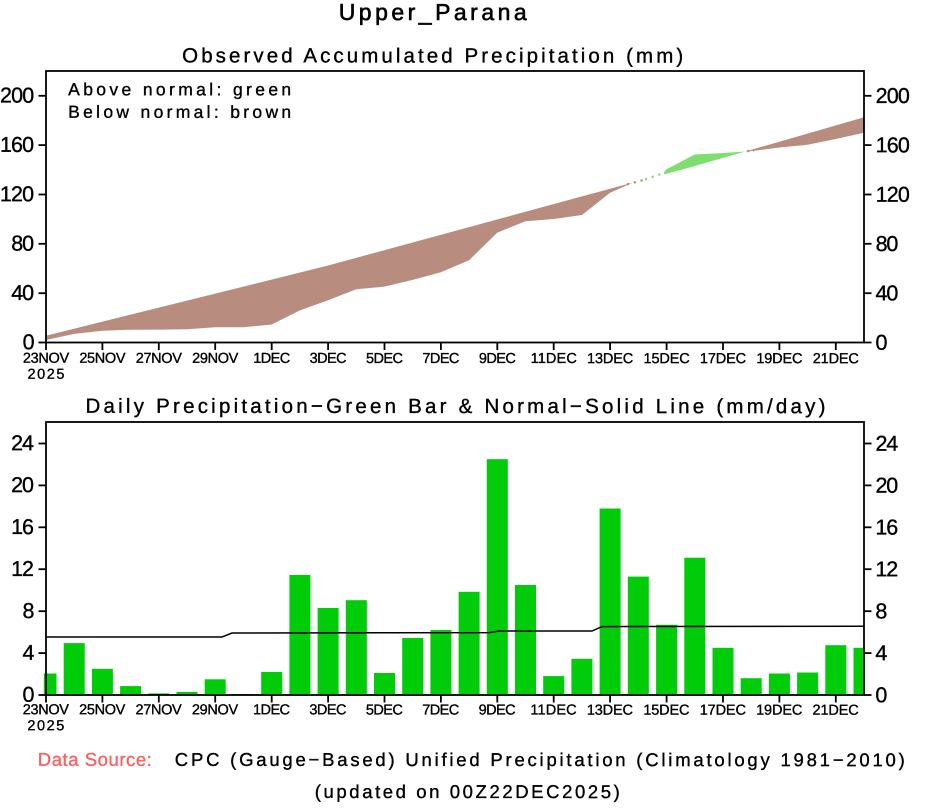 This screenshot has height=809, width=934. I want to click on svg-text: Below normal: brown, so click(179, 112).